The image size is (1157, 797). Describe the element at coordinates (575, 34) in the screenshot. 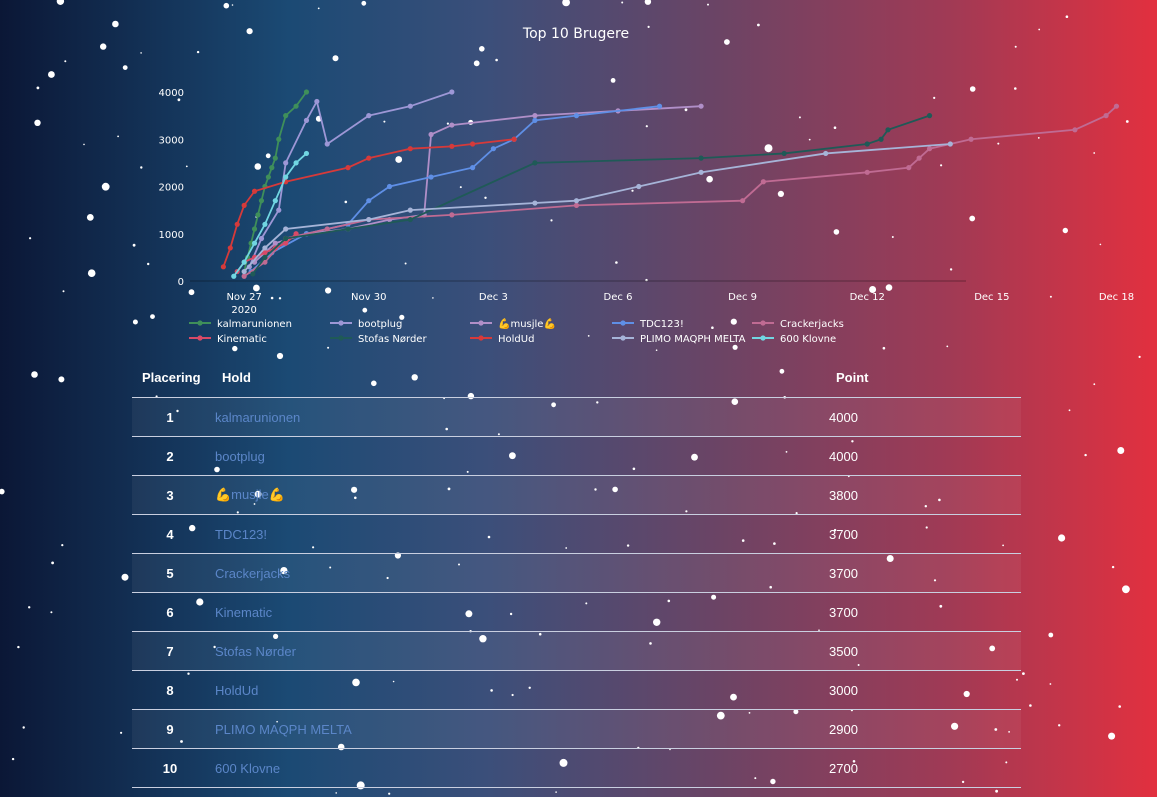

I see `chart-title: Top 10 Brugere` at that location.